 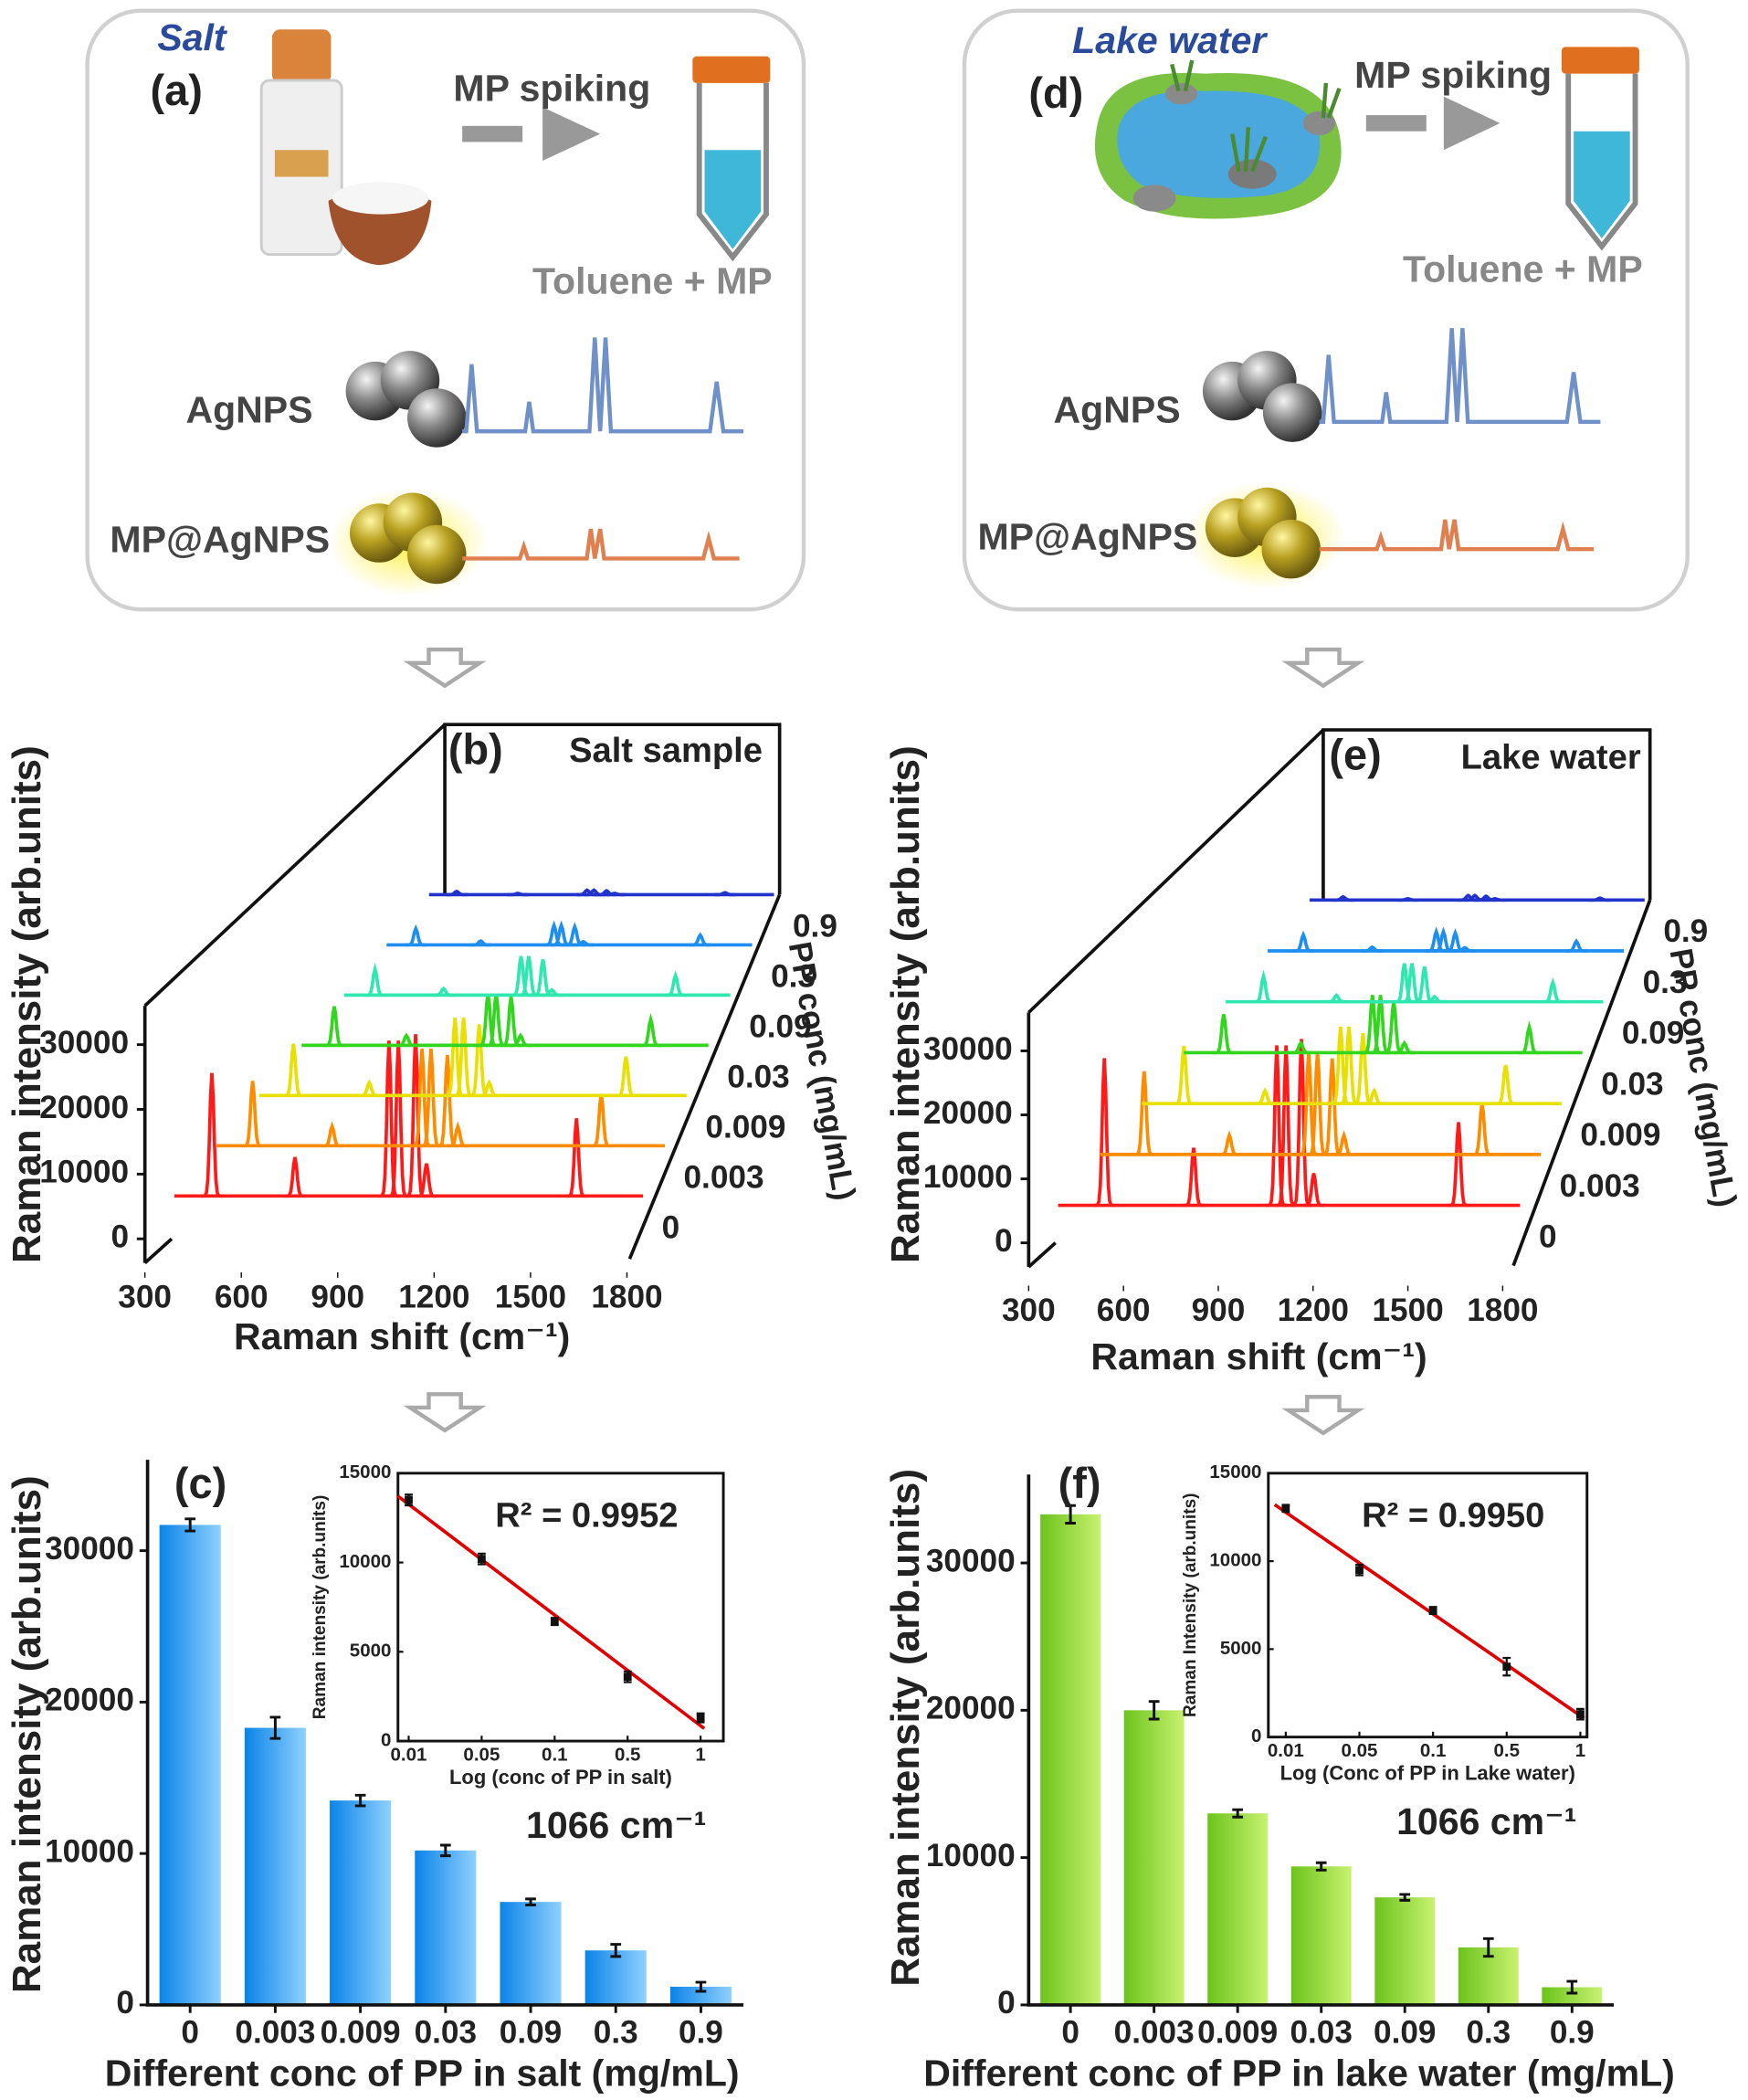 What do you see at coordinates (586, 1515) in the screenshot?
I see `annotation: R² = 0.9952` at bounding box center [586, 1515].